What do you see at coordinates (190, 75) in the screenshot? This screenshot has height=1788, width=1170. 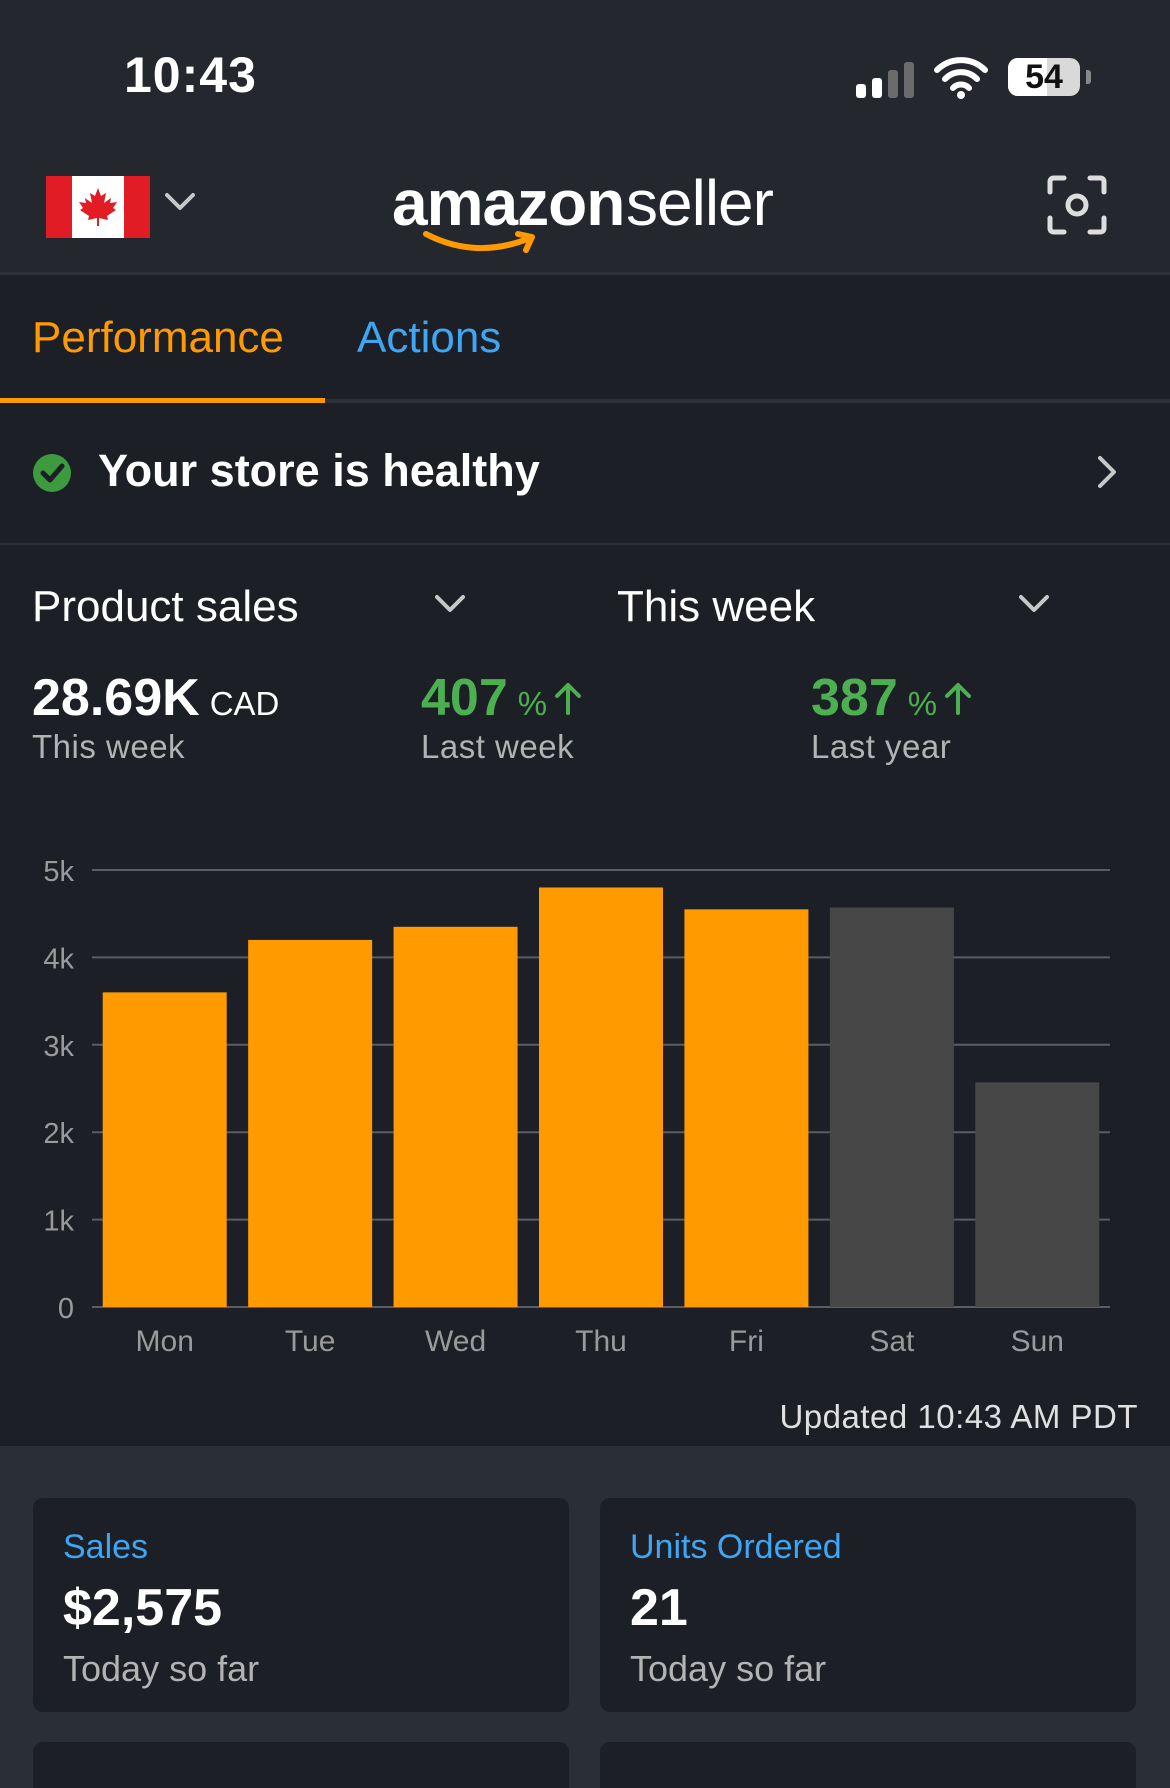 I see `status-time: 10:43` at bounding box center [190, 75].